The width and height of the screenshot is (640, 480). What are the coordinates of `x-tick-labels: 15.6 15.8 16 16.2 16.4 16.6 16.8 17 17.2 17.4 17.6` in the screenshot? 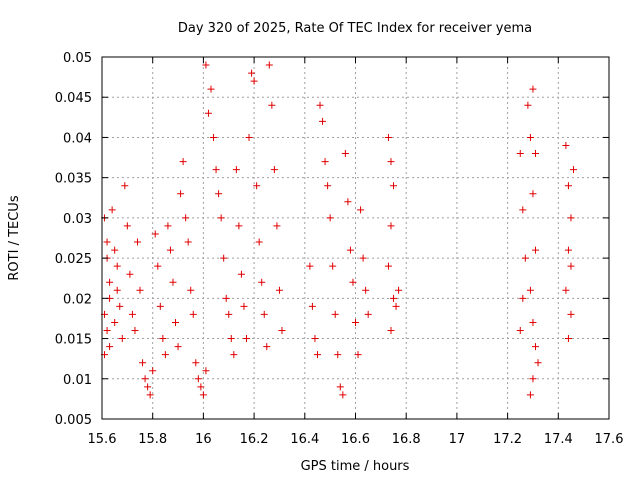 It's located at (356, 439).